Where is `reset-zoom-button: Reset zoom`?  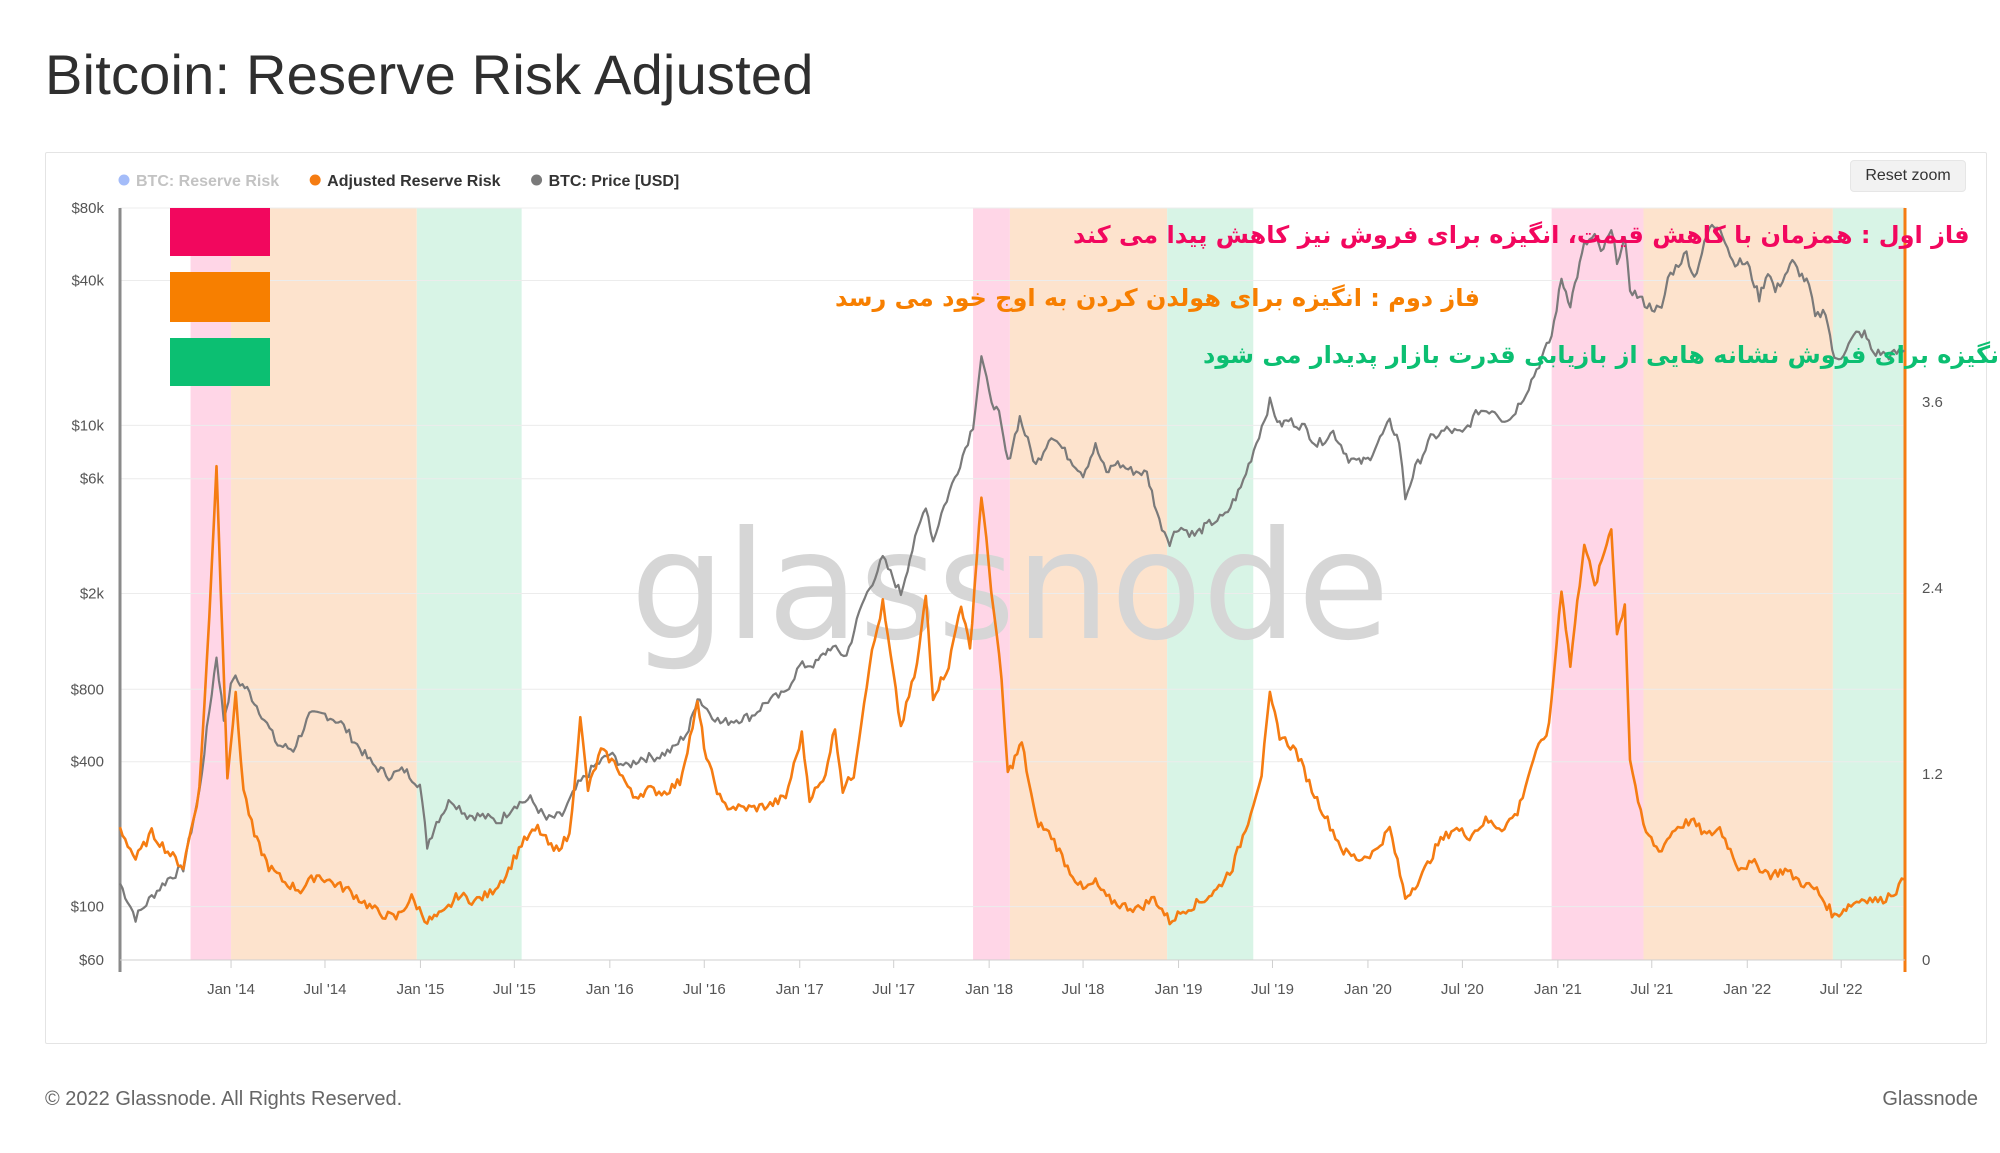 reset-zoom-button: Reset zoom is located at coordinates (1908, 176).